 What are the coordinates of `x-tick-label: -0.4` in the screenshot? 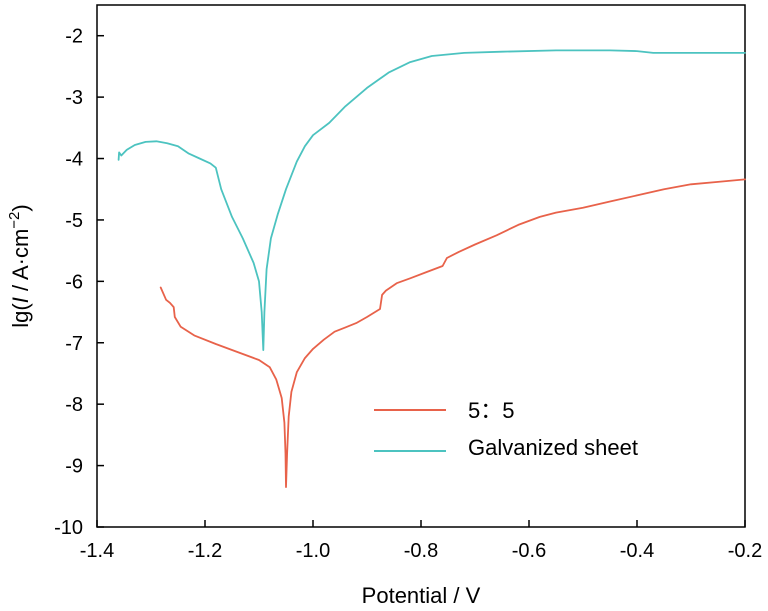 It's located at (637, 551).